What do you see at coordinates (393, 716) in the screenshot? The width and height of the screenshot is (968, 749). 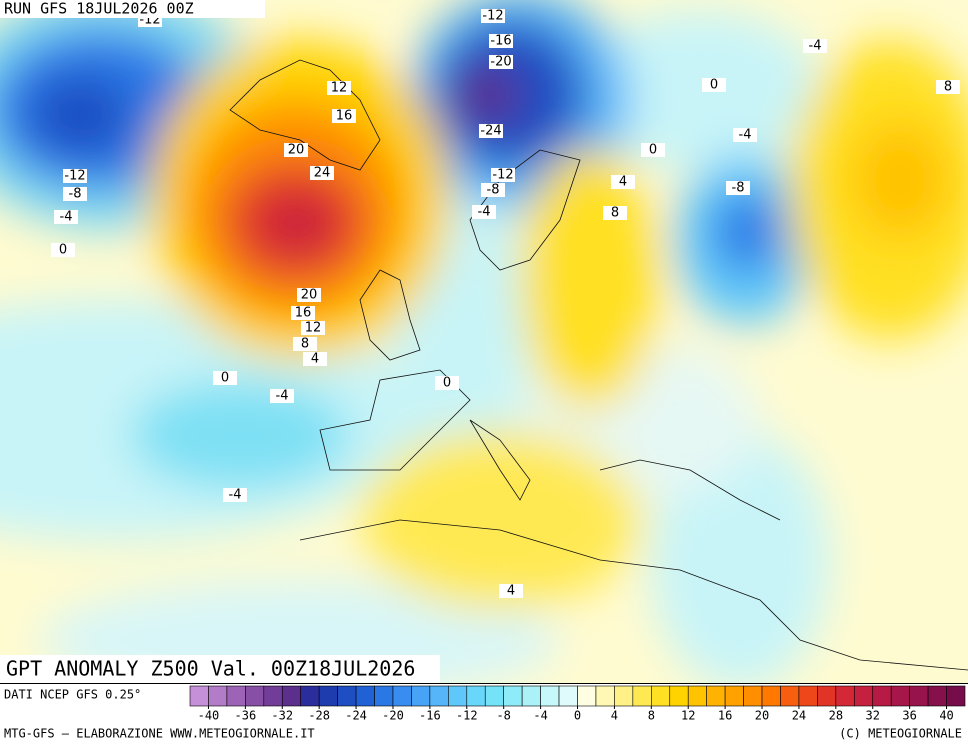 I see `colorbar-tick-label: -20` at bounding box center [393, 716].